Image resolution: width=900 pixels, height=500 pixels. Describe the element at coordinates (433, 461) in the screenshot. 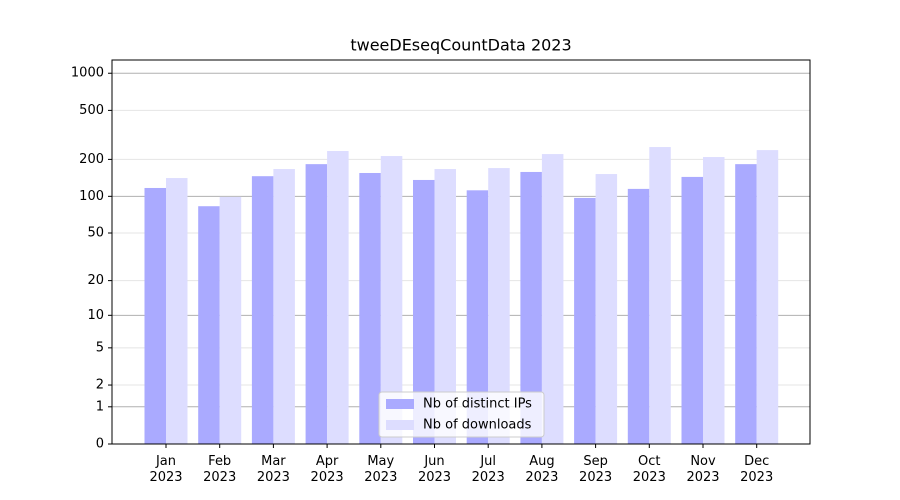

I see `x-tick-label-line: Jun` at that location.